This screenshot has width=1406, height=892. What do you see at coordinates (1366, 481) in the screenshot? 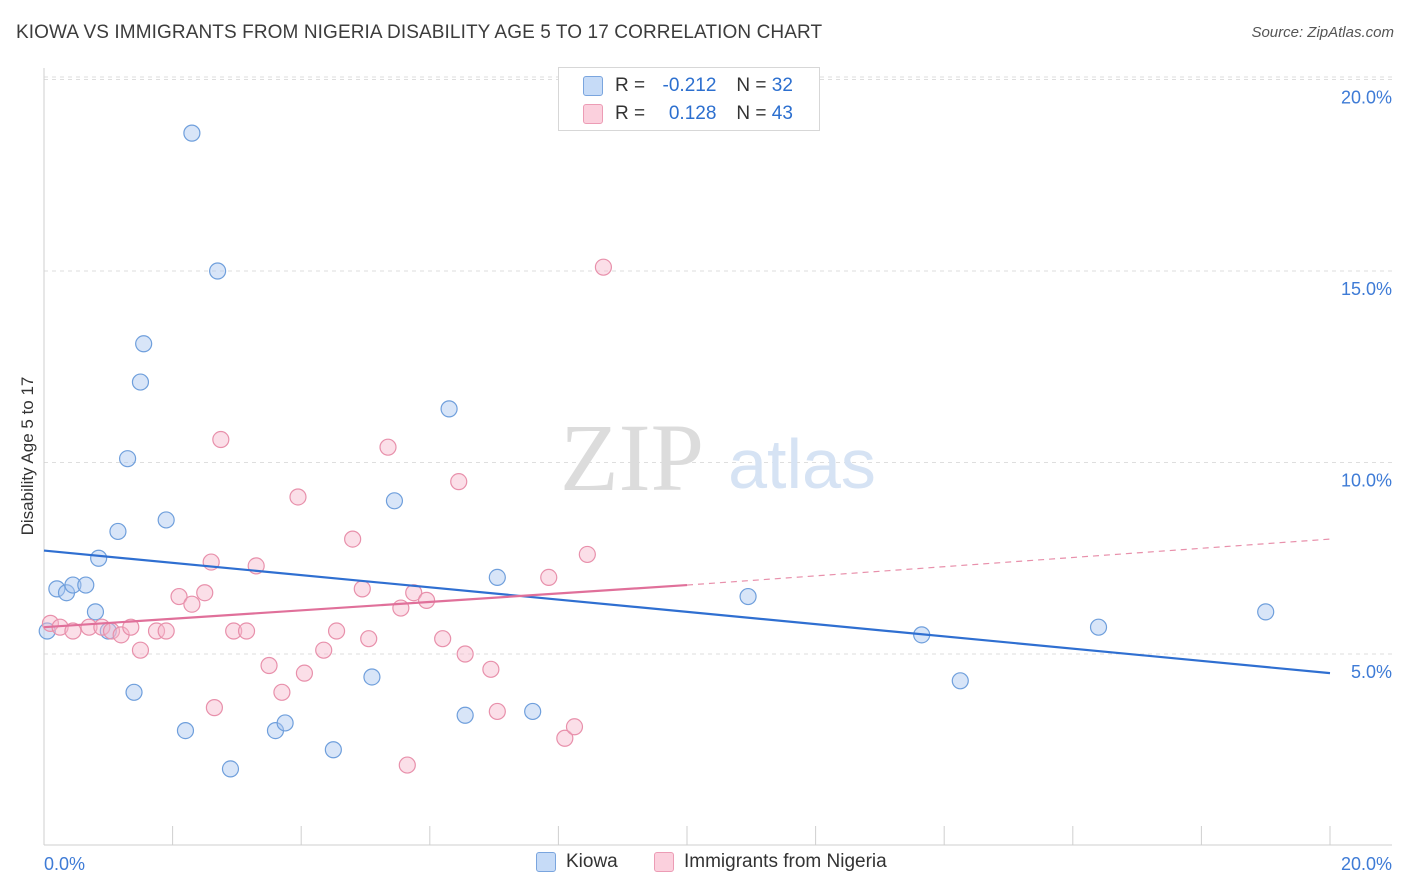
I see `y-tick-label: 10.0%` at bounding box center [1366, 481].